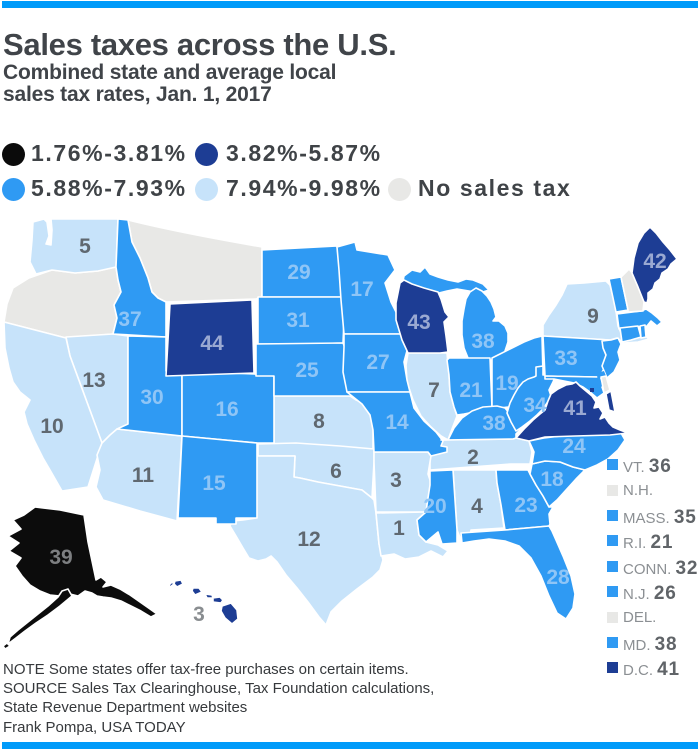 This screenshot has width=700, height=751. I want to click on svg-text: 28, so click(558, 577).